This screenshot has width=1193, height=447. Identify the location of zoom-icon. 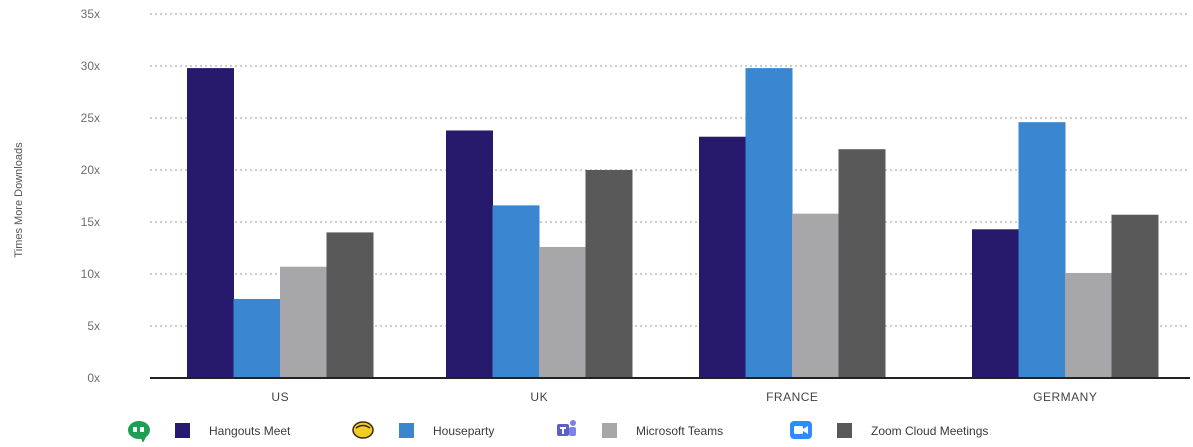
(801, 430).